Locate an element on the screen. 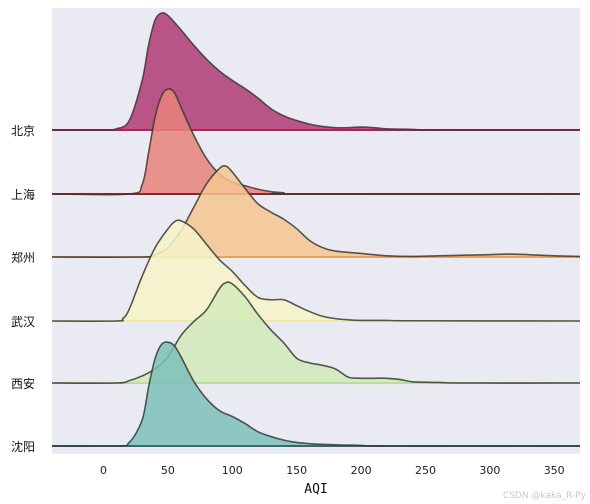  x-tick-label: 0 is located at coordinates (103, 470).